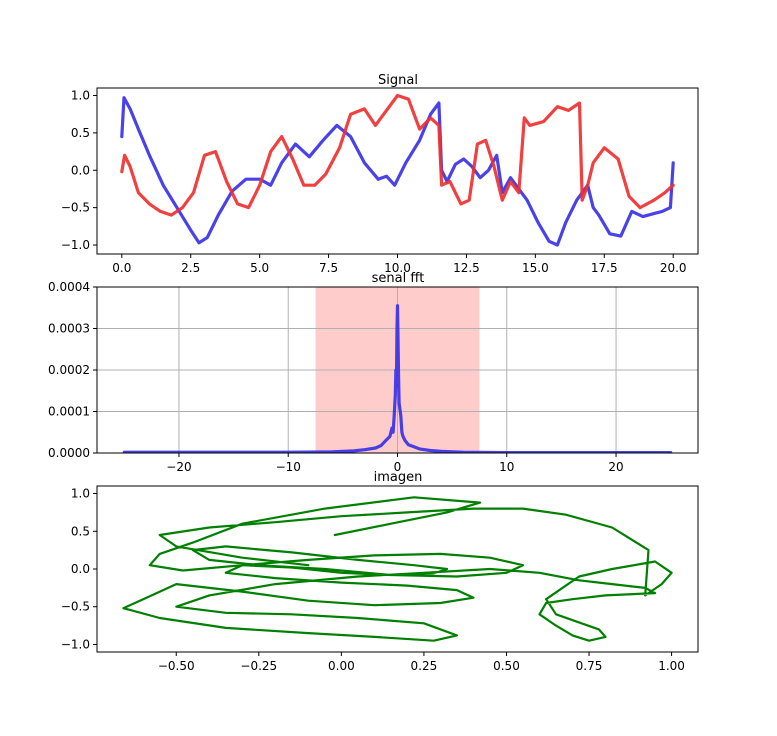 This screenshot has height=736, width=777. I want to click on fft-ytick-label: 0.0002, so click(69, 370).